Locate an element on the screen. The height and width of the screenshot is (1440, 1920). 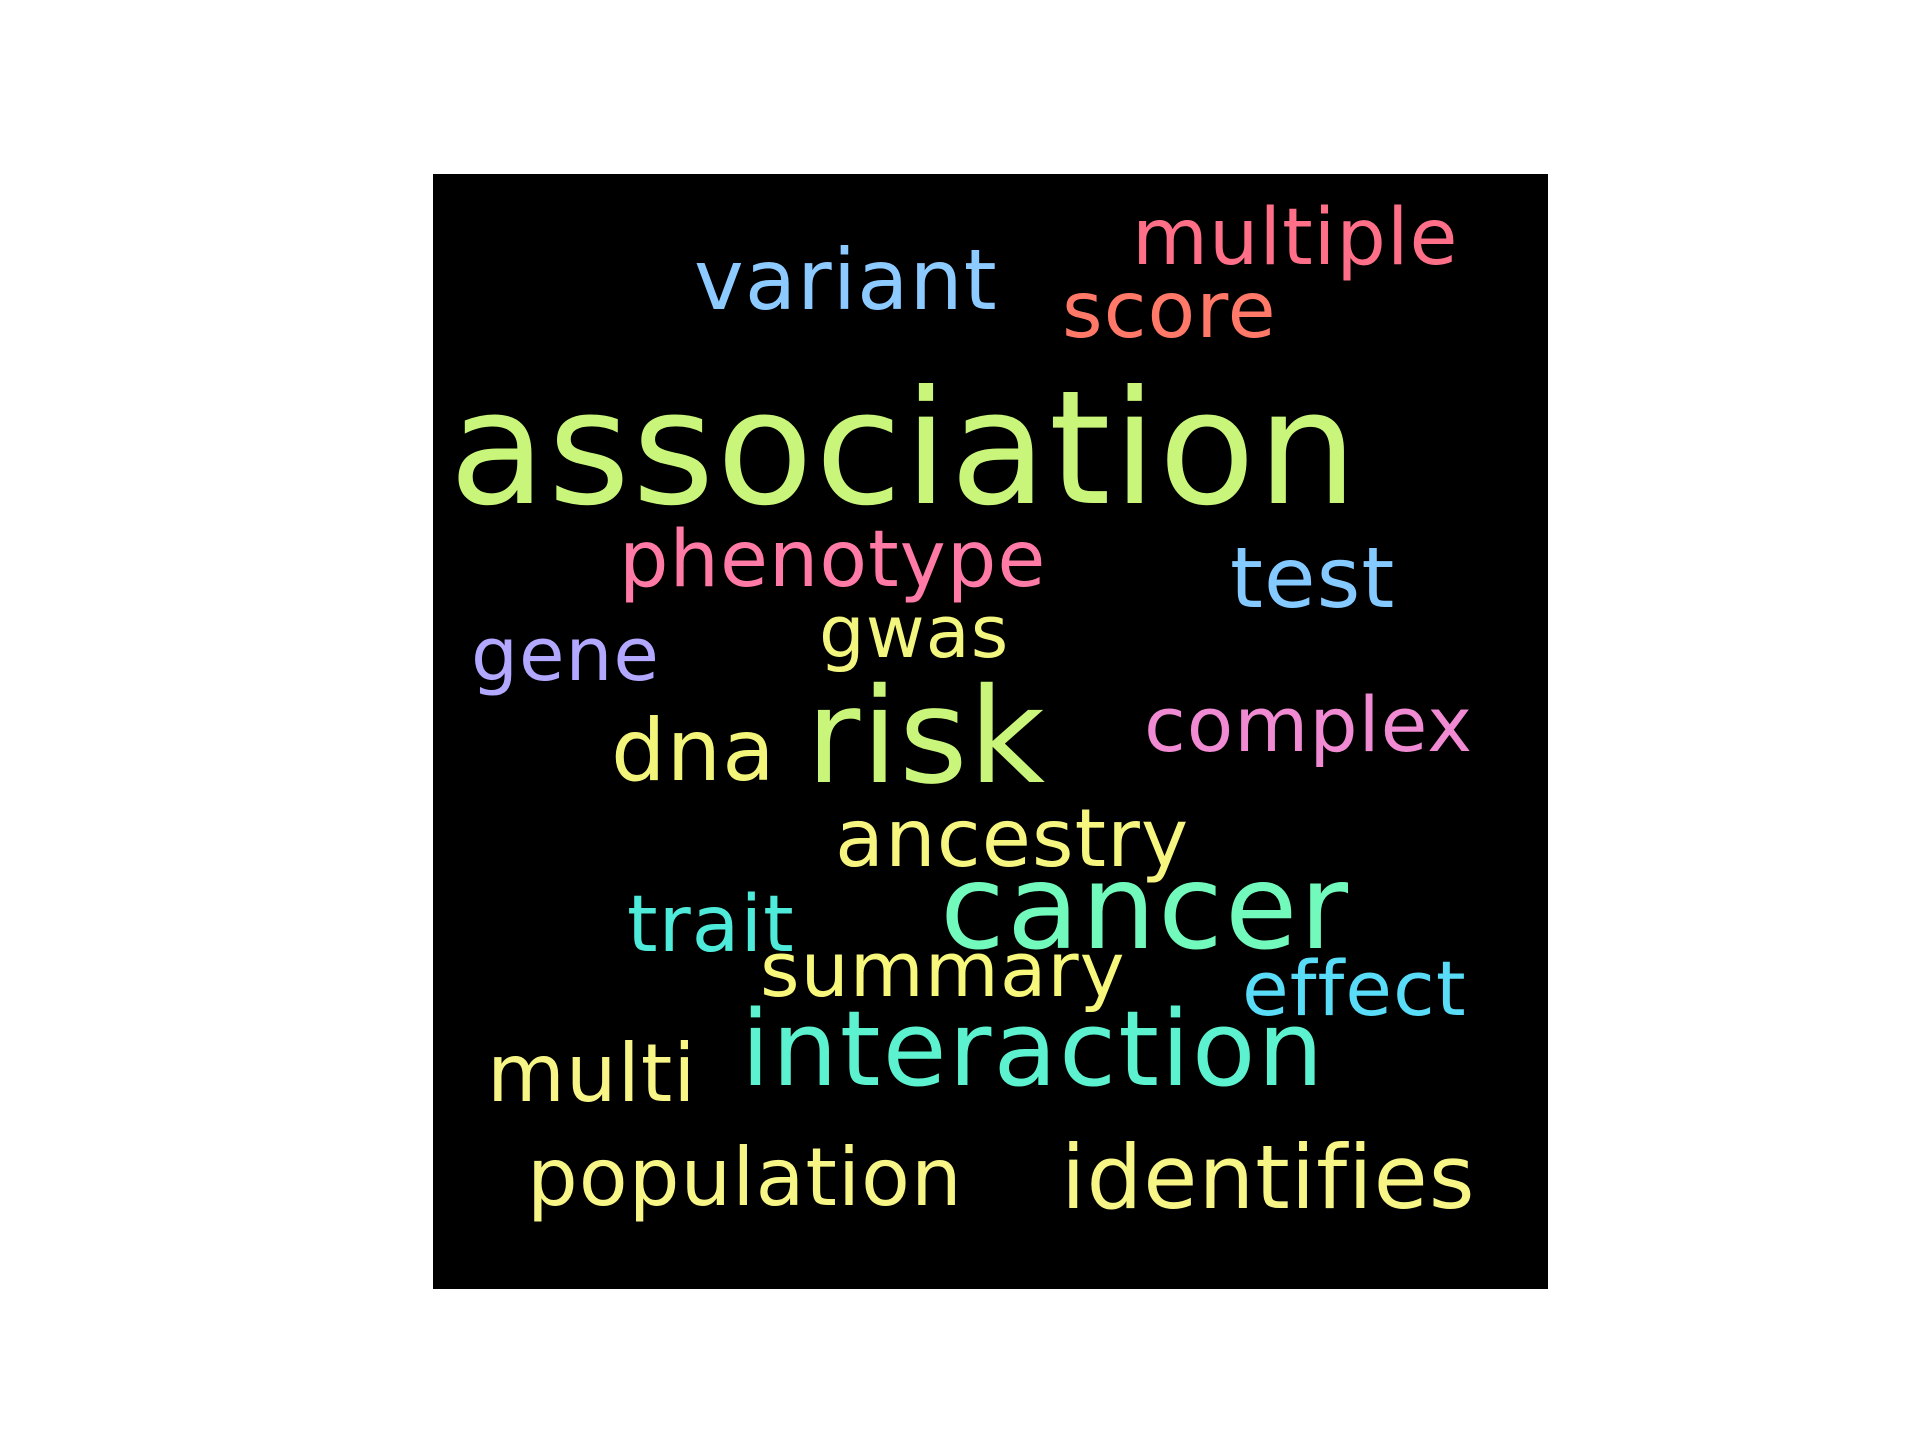
word-multiple: multiple is located at coordinates (1295, 238).